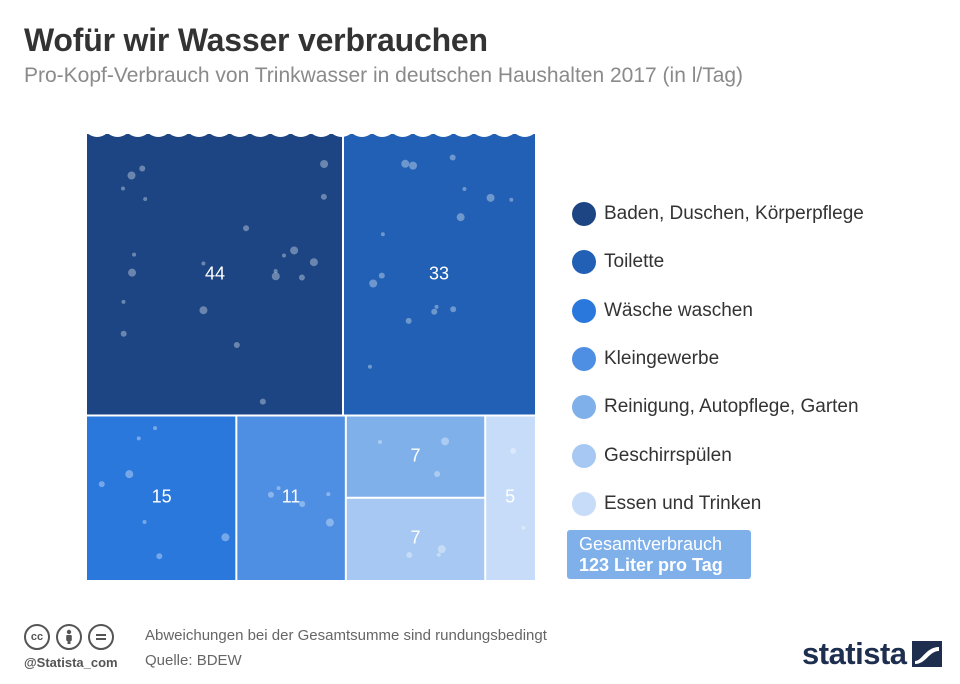 This screenshot has width=960, height=684. Describe the element at coordinates (71, 662) in the screenshot. I see `statista-handle: @Statista_com` at that location.